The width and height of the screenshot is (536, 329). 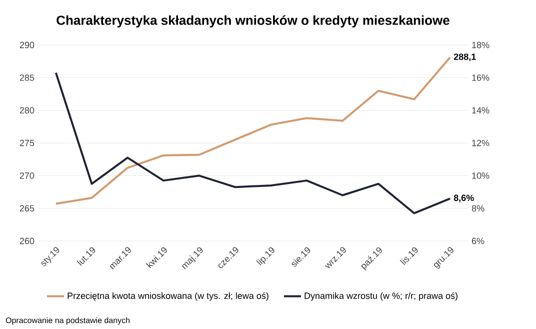 What do you see at coordinates (27, 45) in the screenshot?
I see `y-tick-label: 290` at bounding box center [27, 45].